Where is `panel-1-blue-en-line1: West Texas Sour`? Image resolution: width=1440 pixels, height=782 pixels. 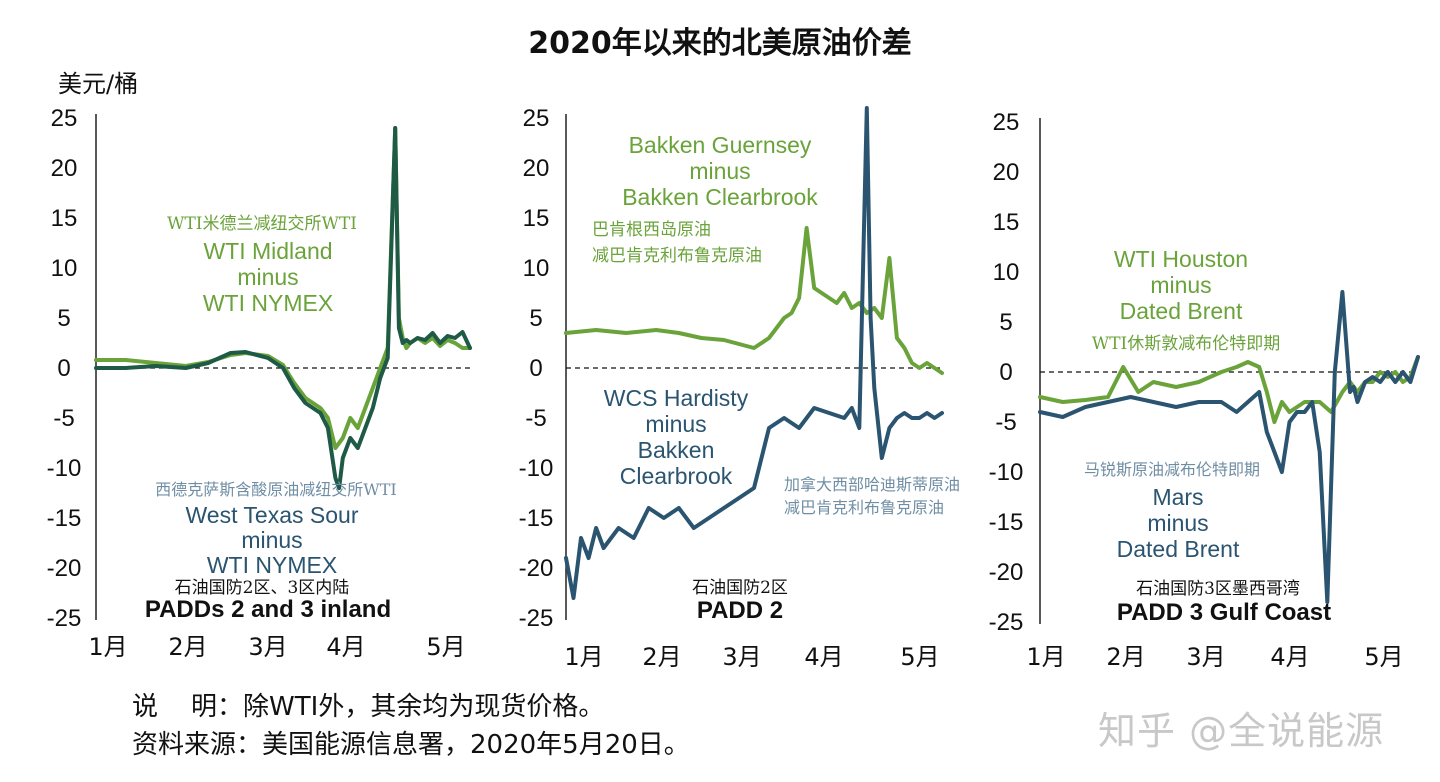 panel-1-blue-en-line1: West Texas Sour is located at coordinates (271, 515).